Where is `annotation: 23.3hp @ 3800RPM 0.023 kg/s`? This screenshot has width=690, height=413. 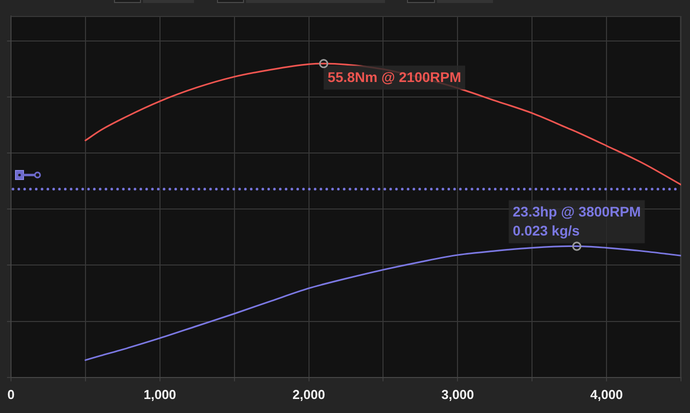 annotation: 23.3hp @ 3800RPM 0.023 kg/s is located at coordinates (576, 221).